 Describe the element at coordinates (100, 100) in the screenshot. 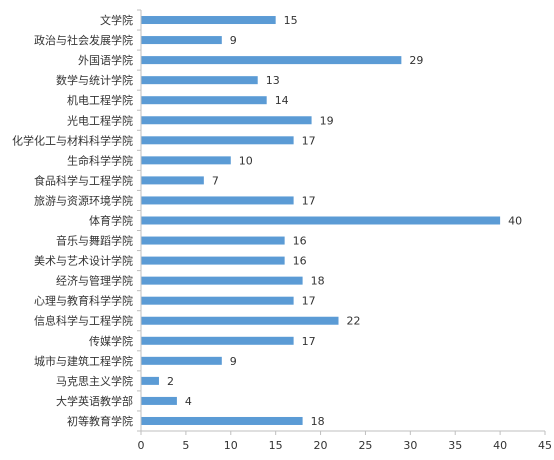

I see `category-label: 机电工程学院` at that location.